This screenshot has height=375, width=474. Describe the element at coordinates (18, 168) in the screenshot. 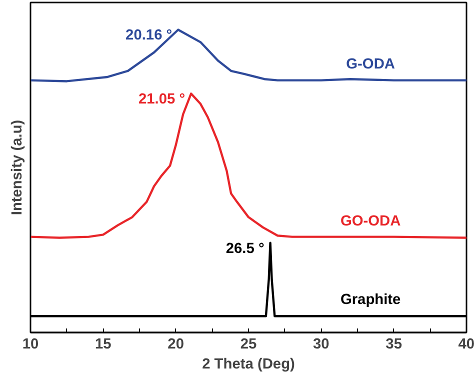

I see `y-axis-title: Intensity (a.u)` at that location.